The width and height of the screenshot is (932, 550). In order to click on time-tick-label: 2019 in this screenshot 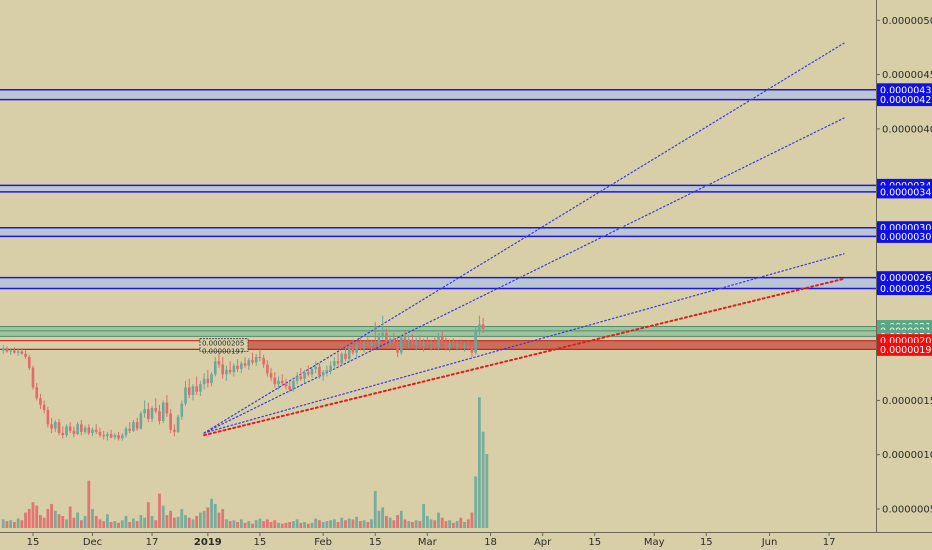, I will do `click(208, 542)`.